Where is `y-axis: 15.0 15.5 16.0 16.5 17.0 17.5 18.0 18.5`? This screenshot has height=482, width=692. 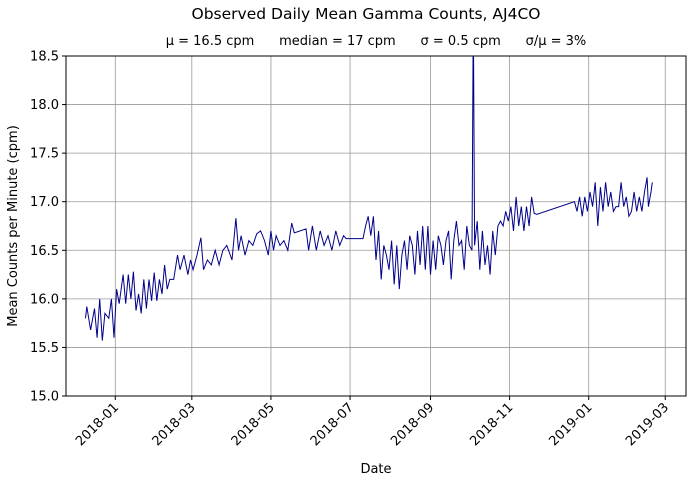
y-axis: 15.0 15.5 16.0 16.5 17.0 17.5 18.0 18.5 is located at coordinates (48, 227).